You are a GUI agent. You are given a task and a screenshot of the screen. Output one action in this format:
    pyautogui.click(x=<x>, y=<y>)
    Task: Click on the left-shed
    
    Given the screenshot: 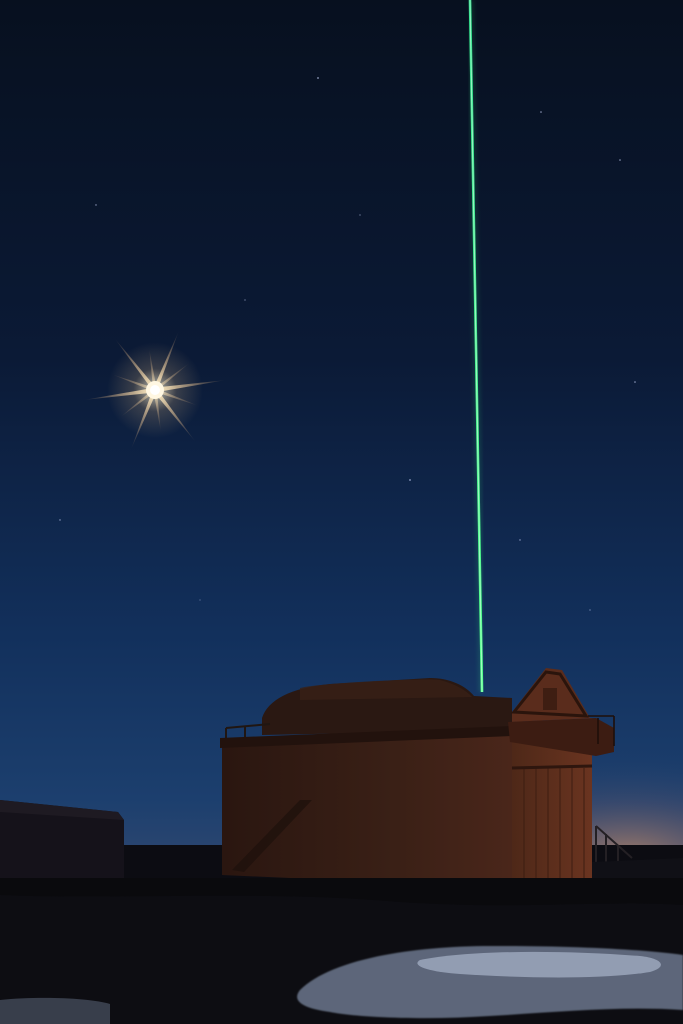 What is the action you would take?
    pyautogui.click(x=62, y=840)
    